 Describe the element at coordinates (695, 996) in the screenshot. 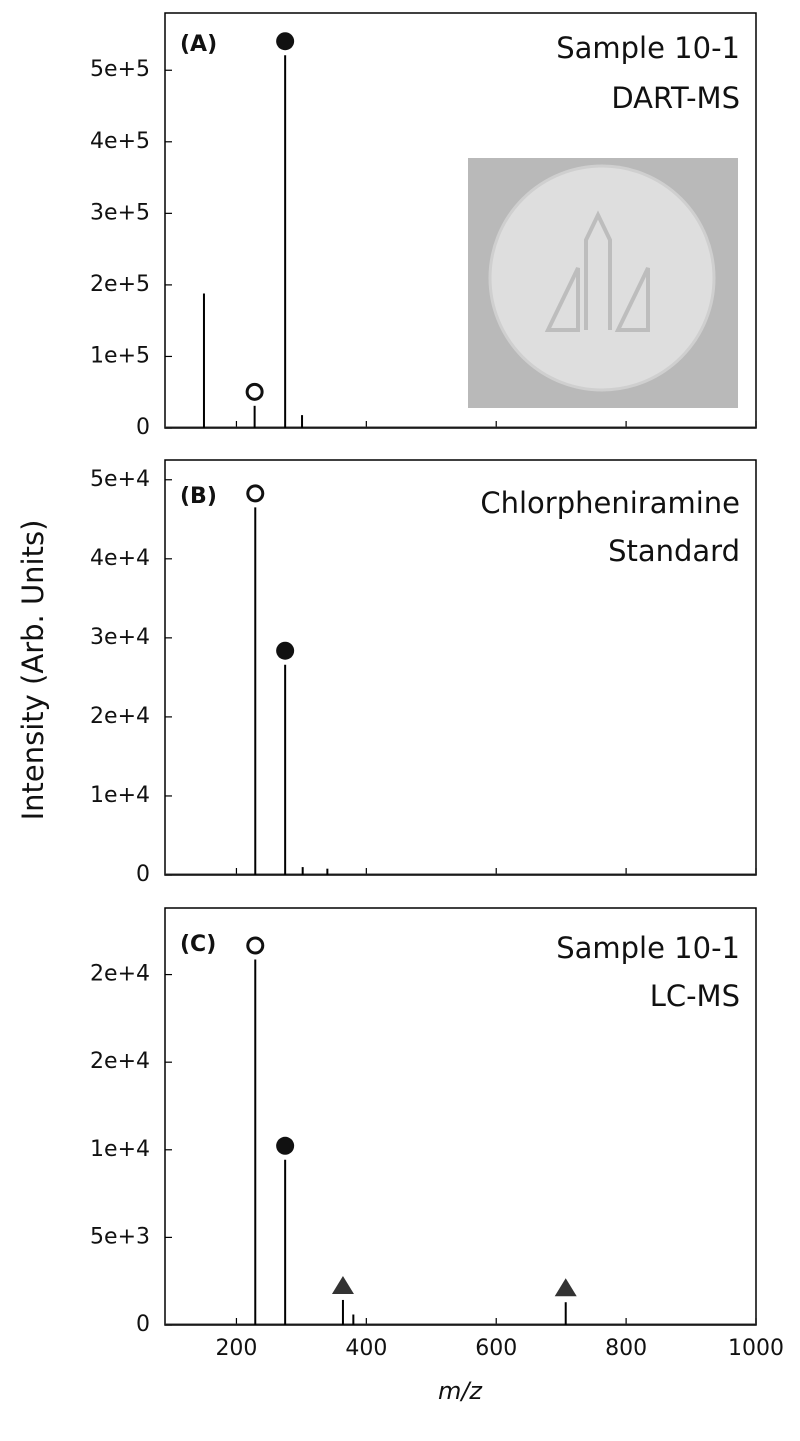

I see `panel-title: LC-MS` at that location.